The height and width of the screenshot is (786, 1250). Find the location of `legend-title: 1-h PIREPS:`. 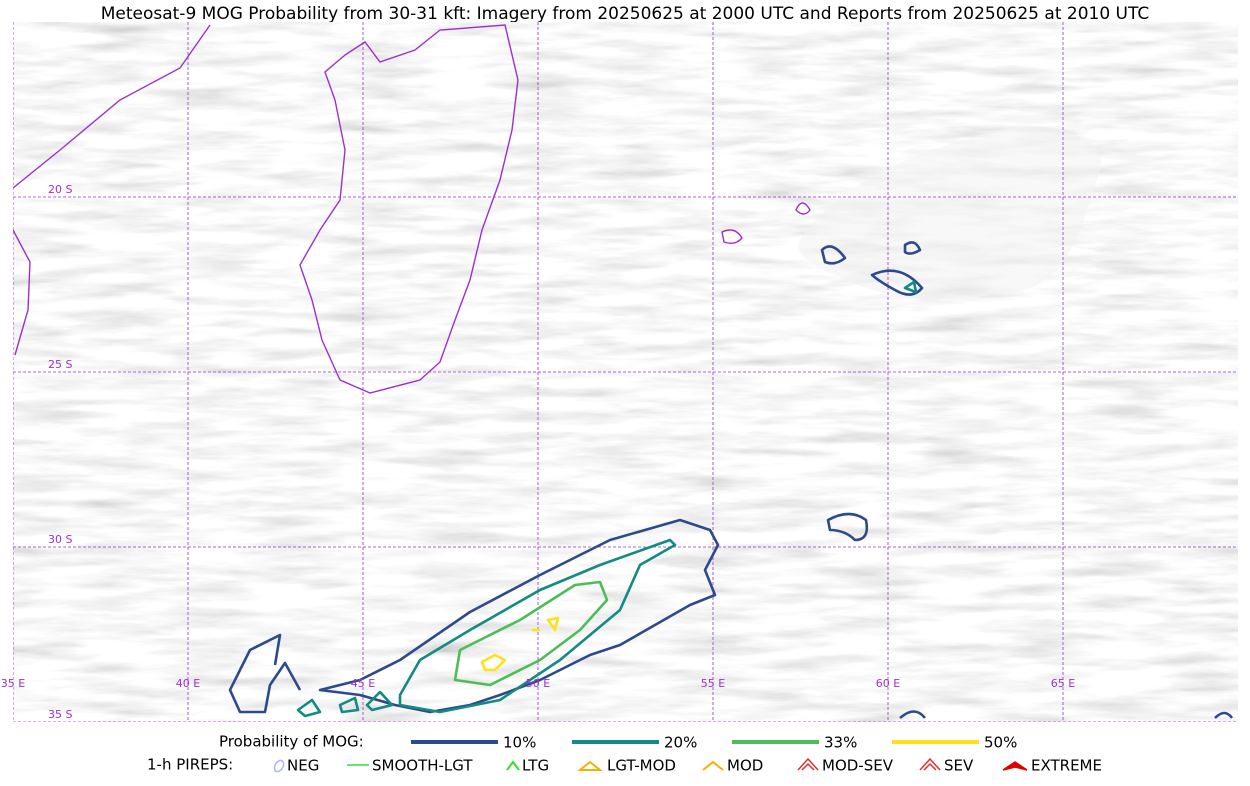

legend-title: 1-h PIREPS: is located at coordinates (190, 765).